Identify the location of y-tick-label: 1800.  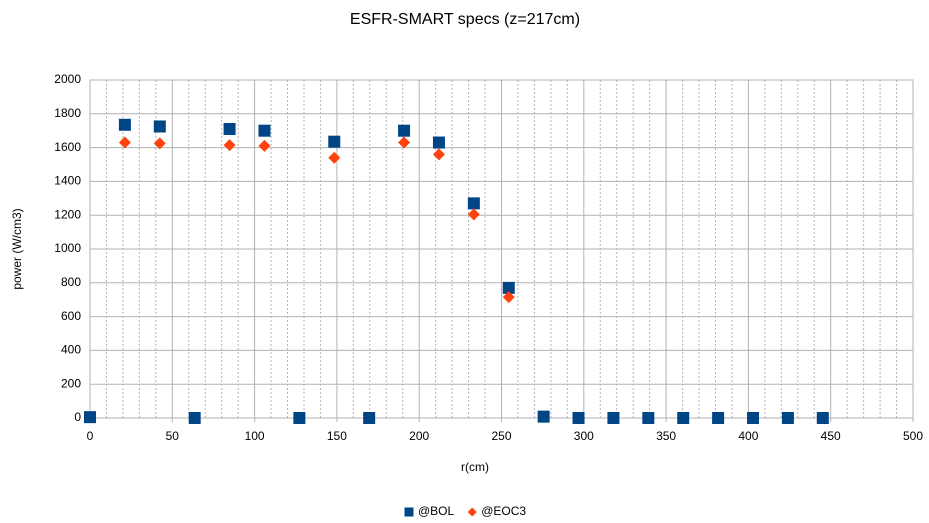
(67, 113).